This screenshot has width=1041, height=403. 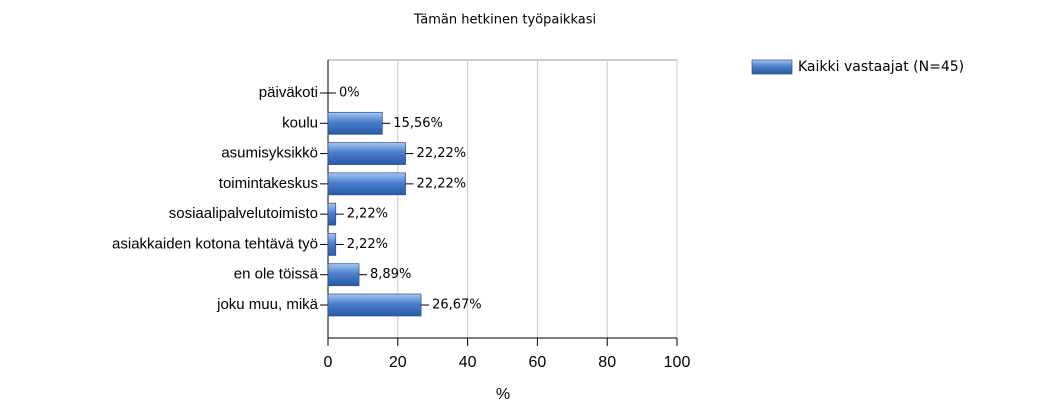 What do you see at coordinates (269, 153) in the screenshot?
I see `y-tick-label: asumisyksikkö` at bounding box center [269, 153].